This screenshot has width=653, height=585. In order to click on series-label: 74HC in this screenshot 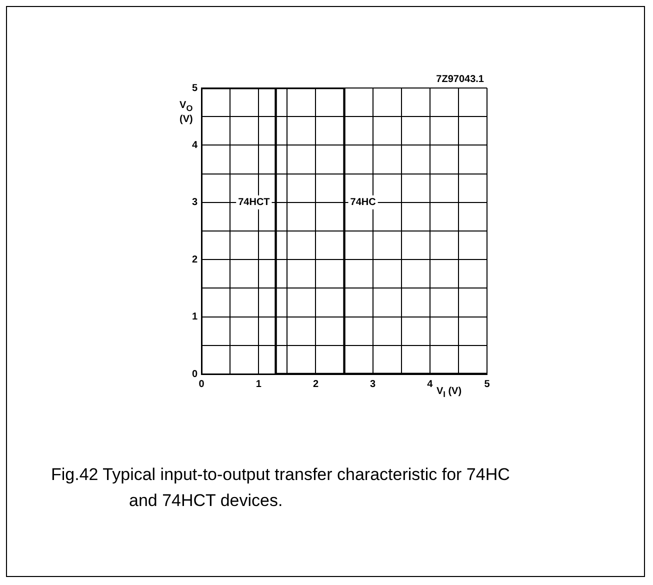, I will do `click(363, 202)`.